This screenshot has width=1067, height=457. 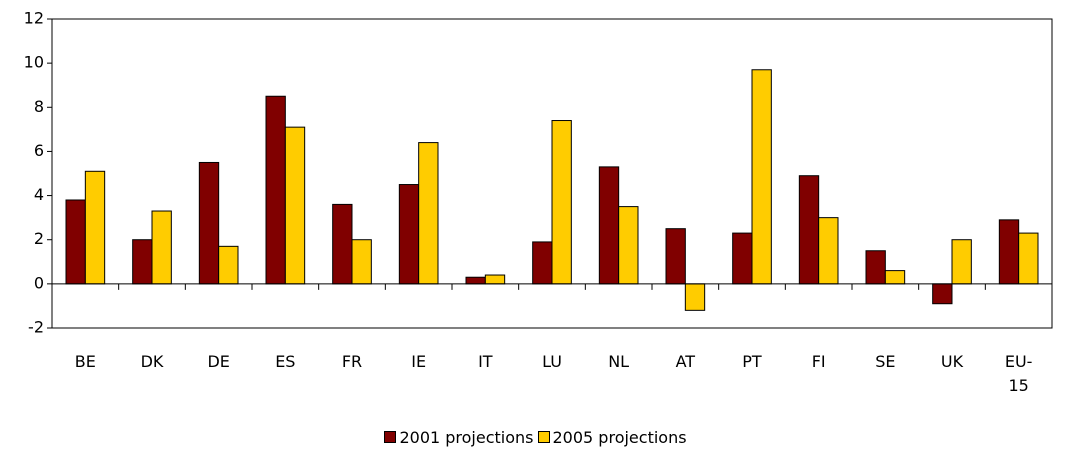 I want to click on y-tick-label: 0, so click(x=39, y=282).